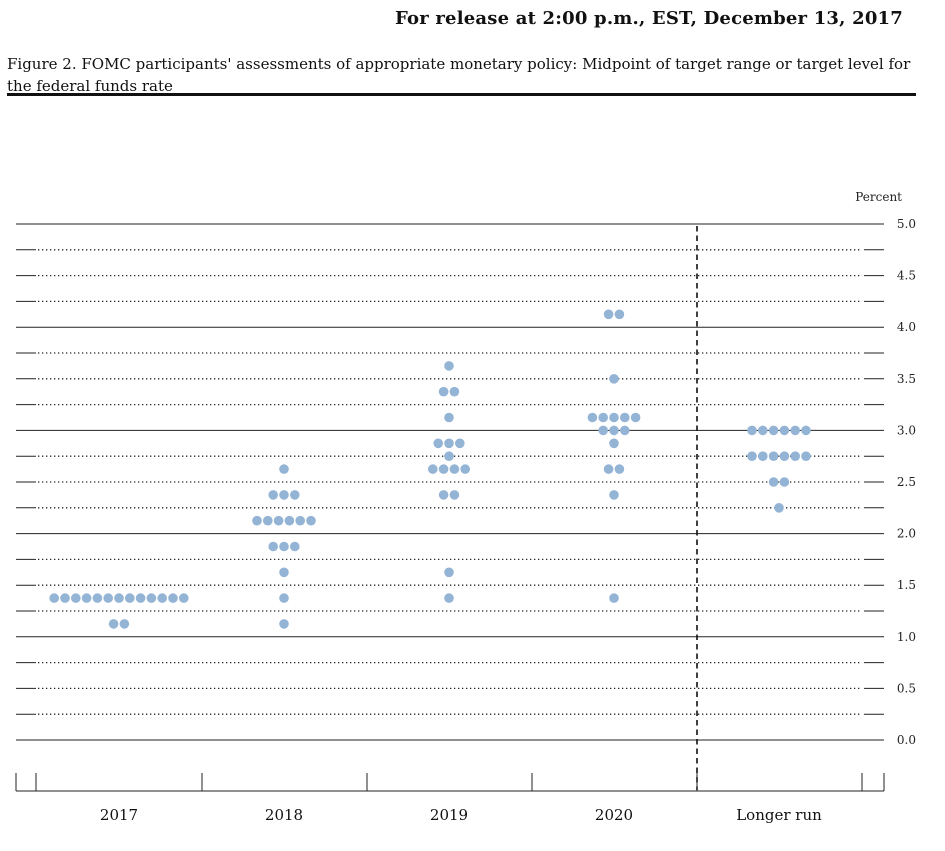  What do you see at coordinates (906, 430) in the screenshot?
I see `y-tick-label: 3.0` at bounding box center [906, 430].